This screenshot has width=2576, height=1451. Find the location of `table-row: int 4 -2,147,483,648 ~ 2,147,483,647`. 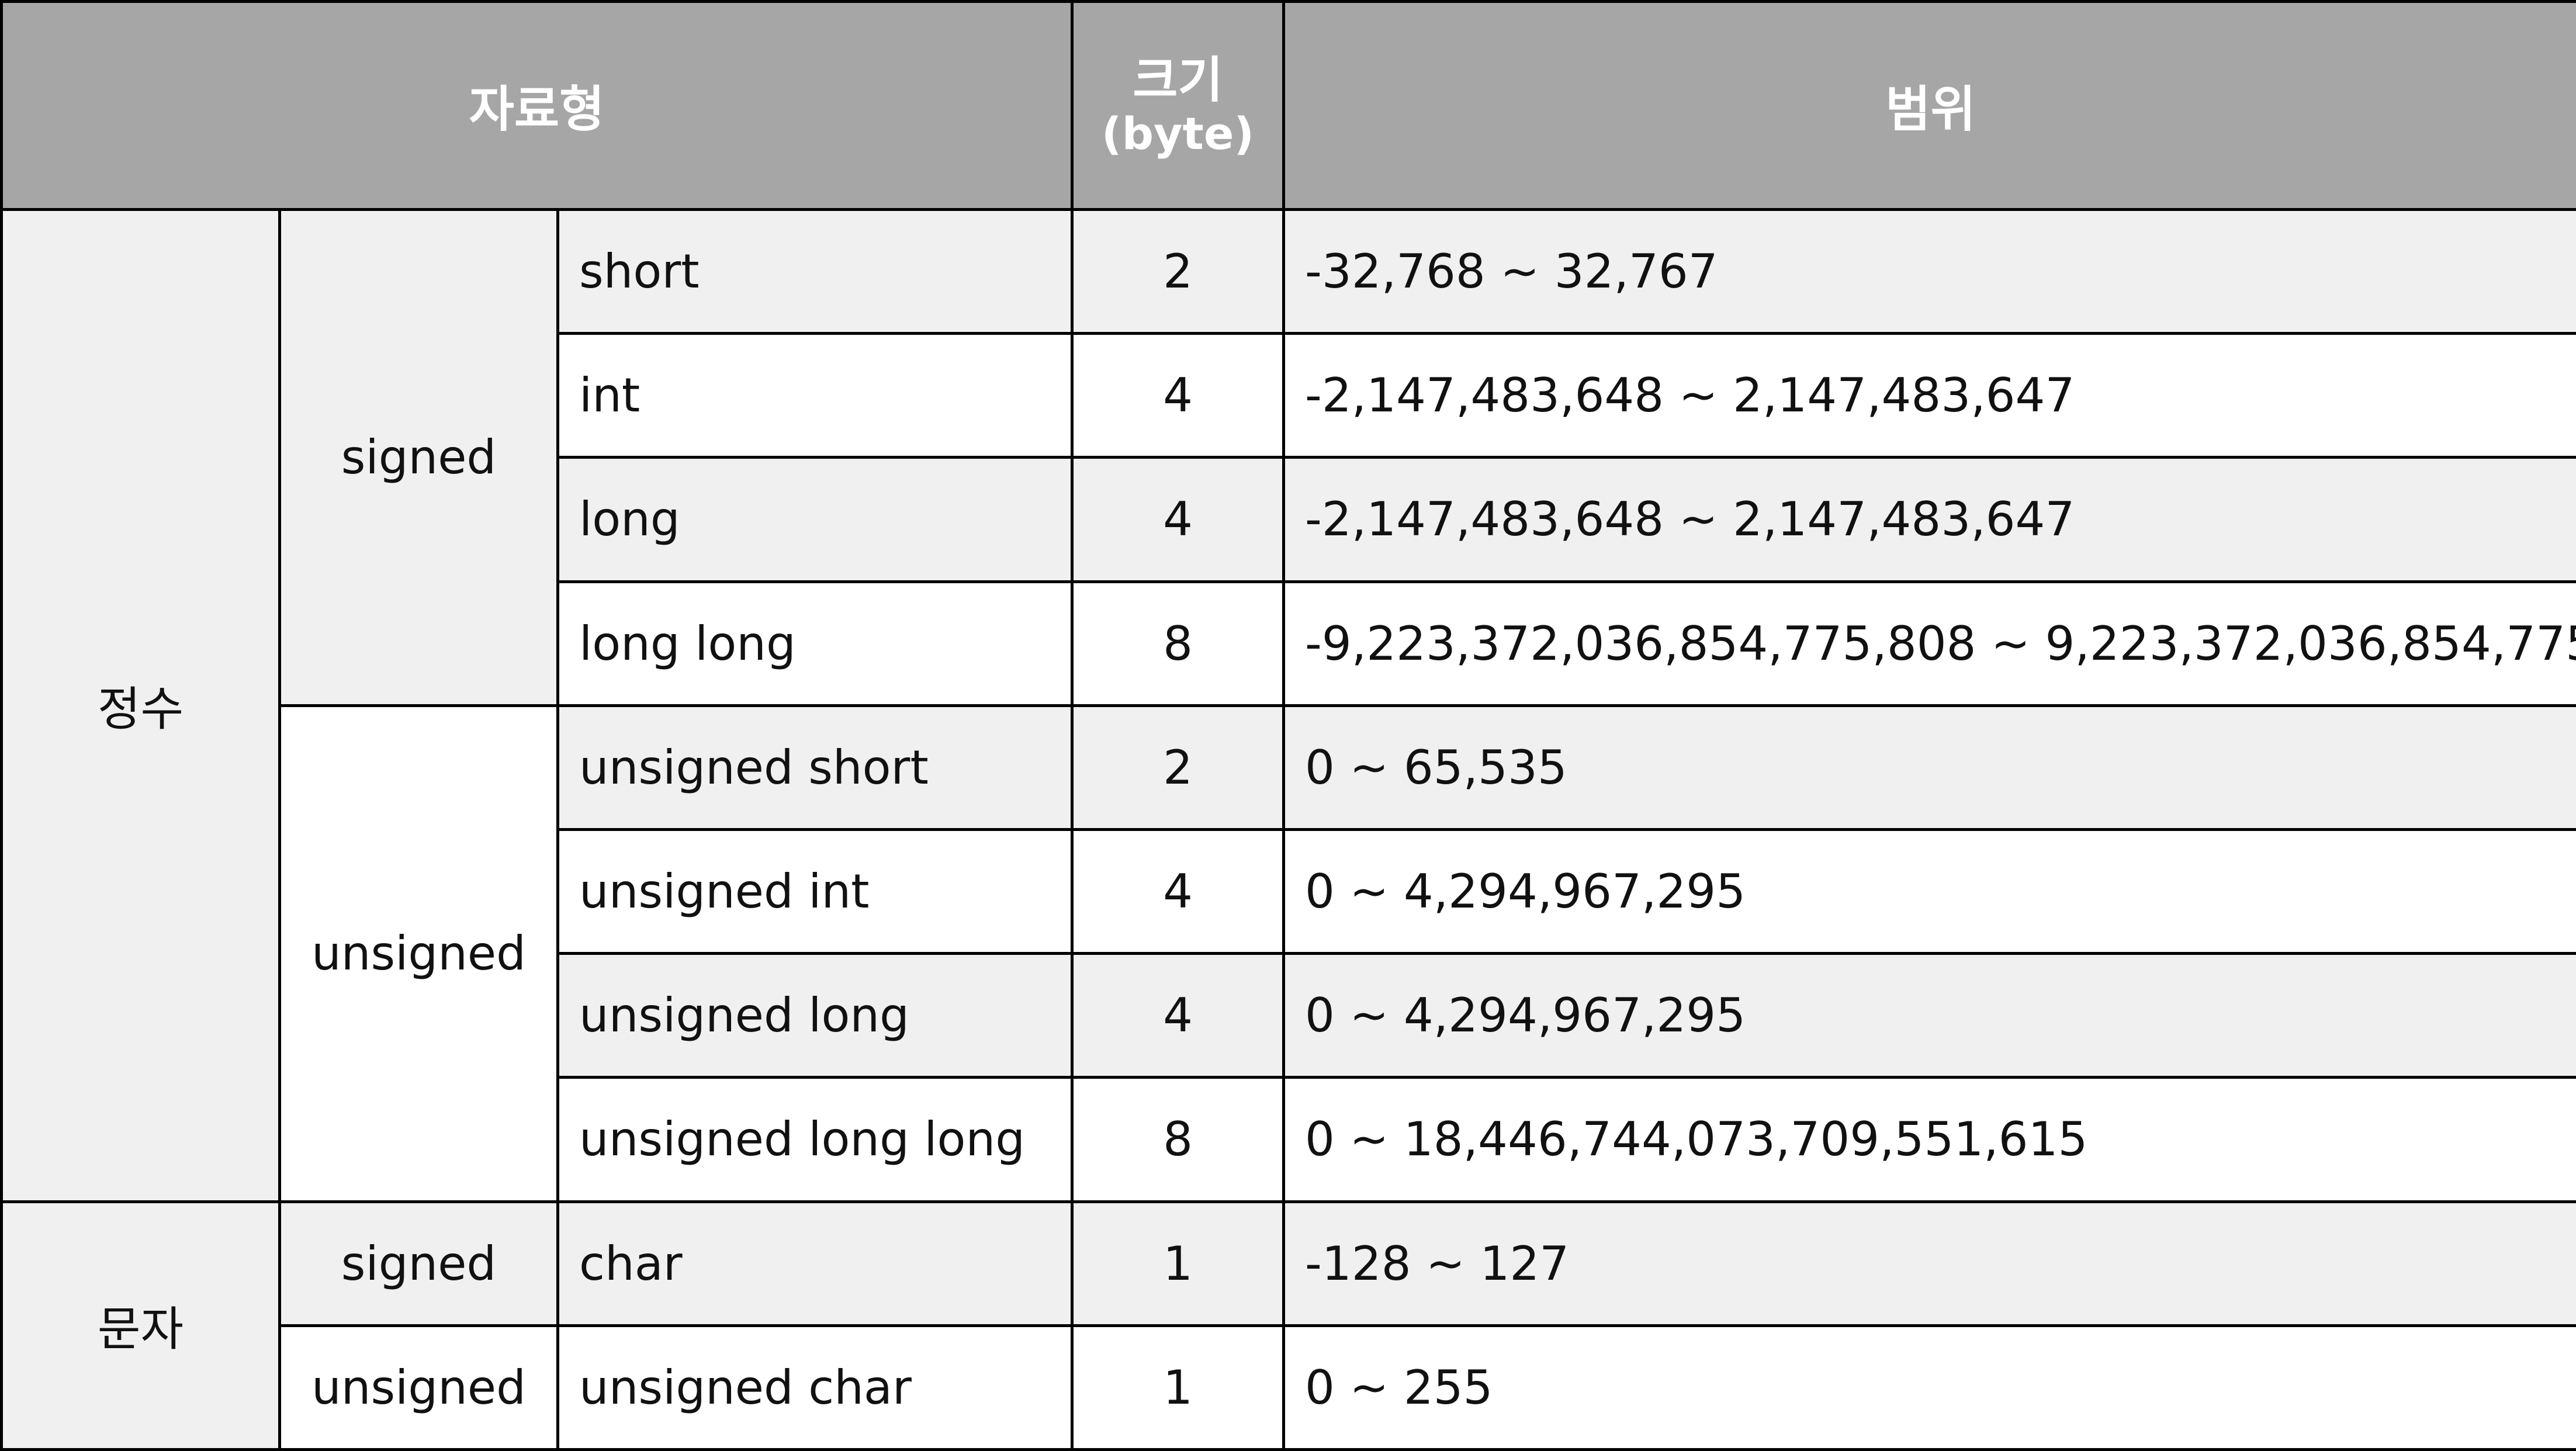

table-row: int 4 -2,147,483,648 ~ 2,147,483,647 is located at coordinates (1289, 395).